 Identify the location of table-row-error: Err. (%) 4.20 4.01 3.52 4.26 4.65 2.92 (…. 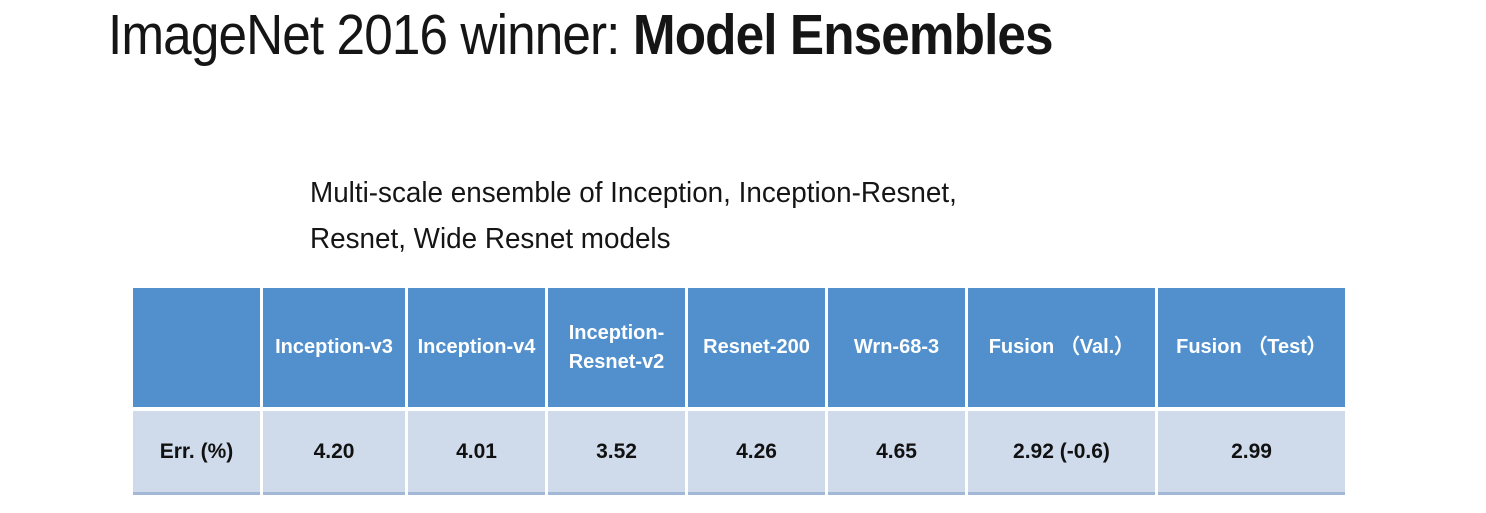
(739, 453).